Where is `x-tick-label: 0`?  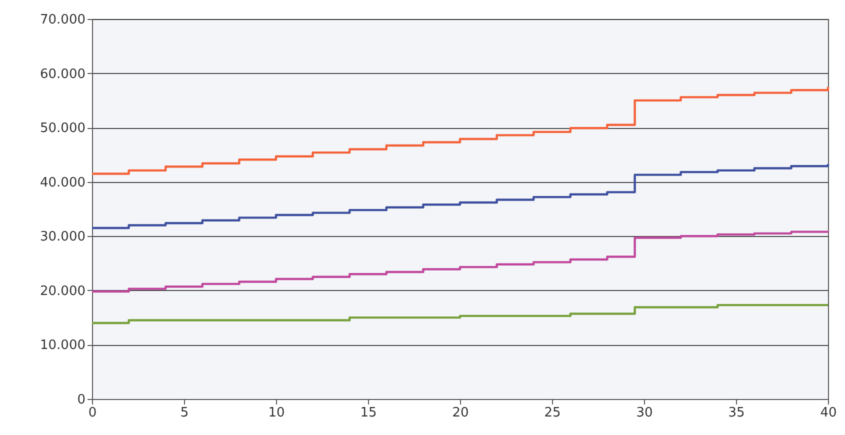
x-tick-label: 0 is located at coordinates (92, 413).